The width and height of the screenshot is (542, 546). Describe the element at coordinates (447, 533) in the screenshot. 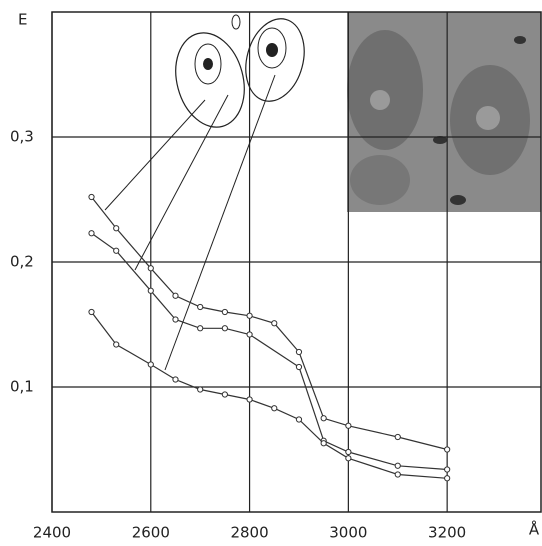

I see `x-tick-label: 3200` at that location.